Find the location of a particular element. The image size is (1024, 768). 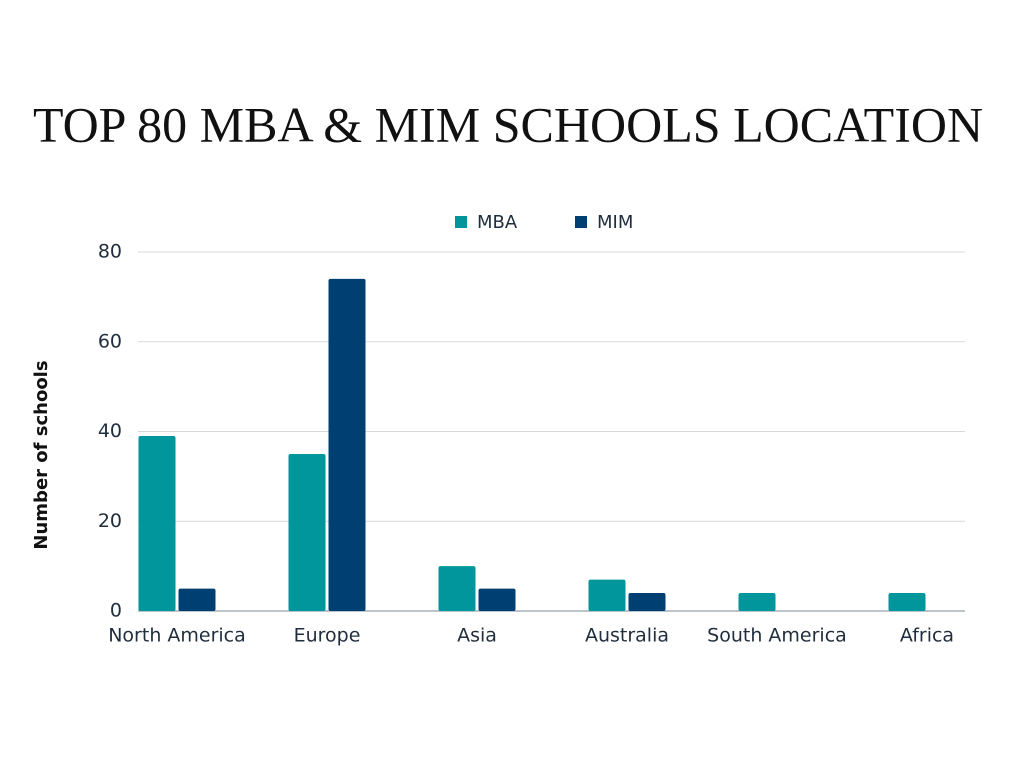

y-tick-label: 40 is located at coordinates (110, 431).